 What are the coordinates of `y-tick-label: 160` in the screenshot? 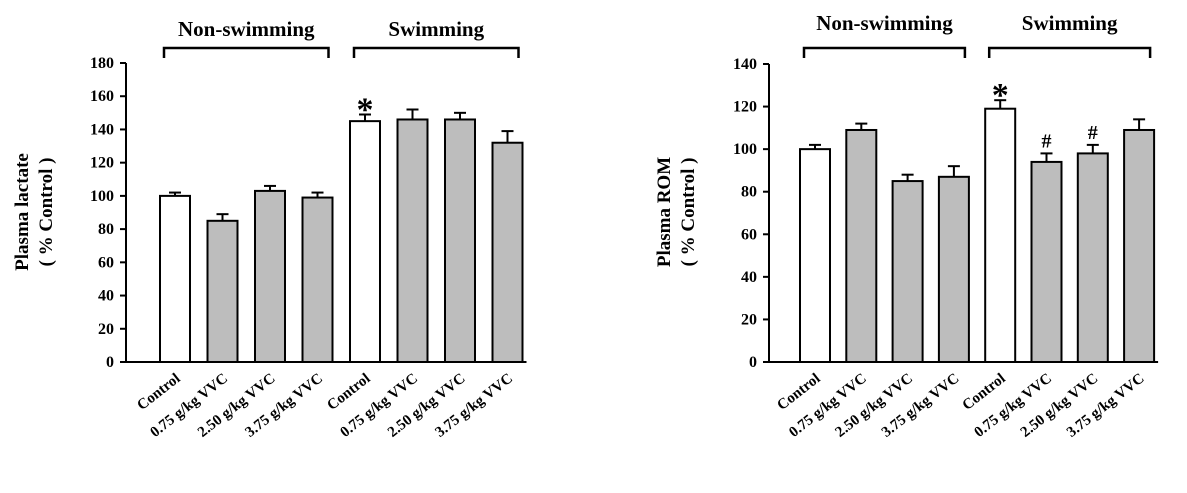 It's located at (102, 96).